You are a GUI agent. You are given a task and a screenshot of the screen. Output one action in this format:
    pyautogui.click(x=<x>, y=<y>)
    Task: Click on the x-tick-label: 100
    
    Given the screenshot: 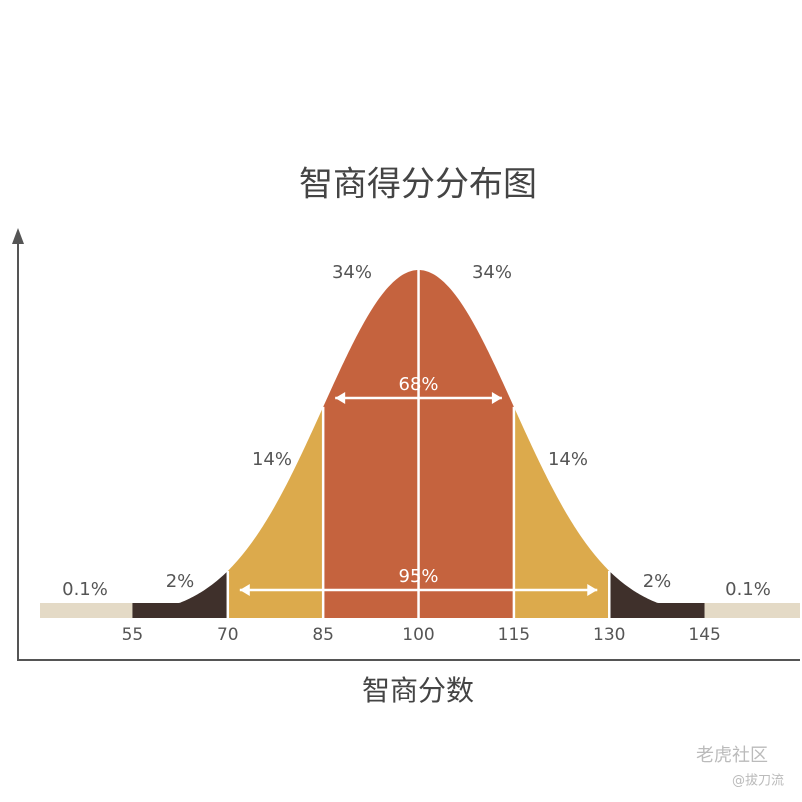 What is the action you would take?
    pyautogui.click(x=418, y=635)
    